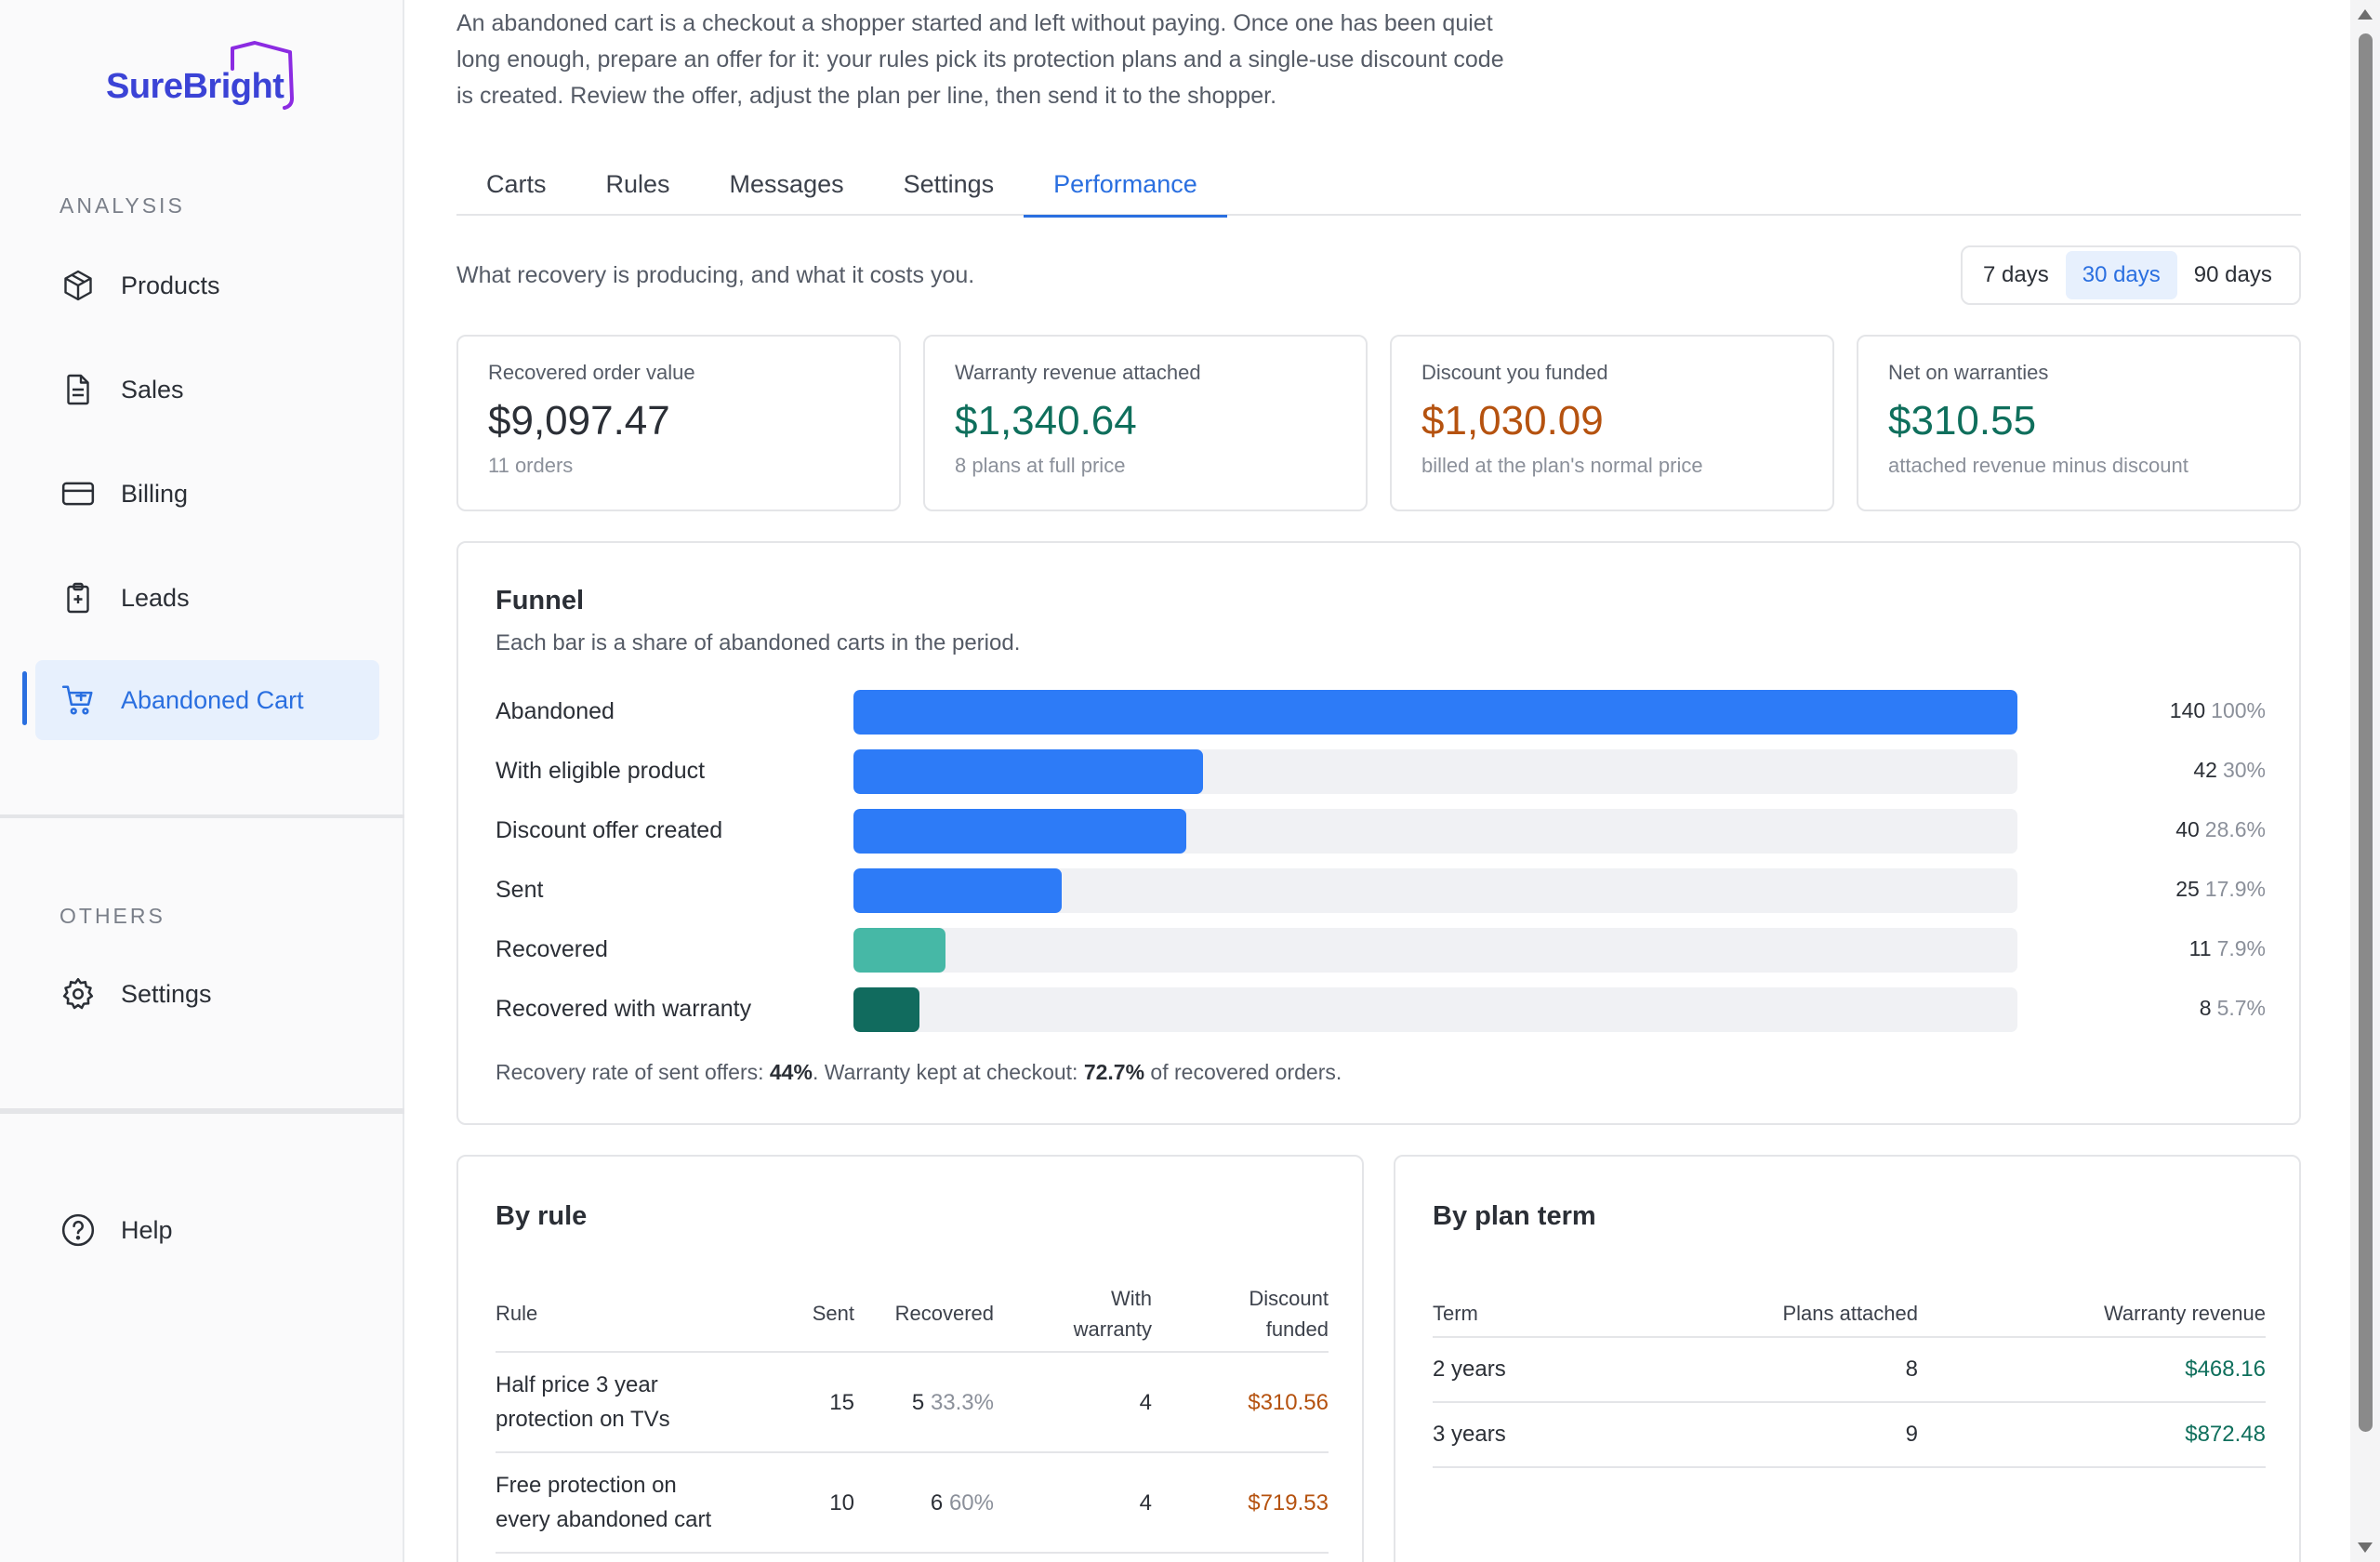  I want to click on logo-shield-icon, so click(262, 76).